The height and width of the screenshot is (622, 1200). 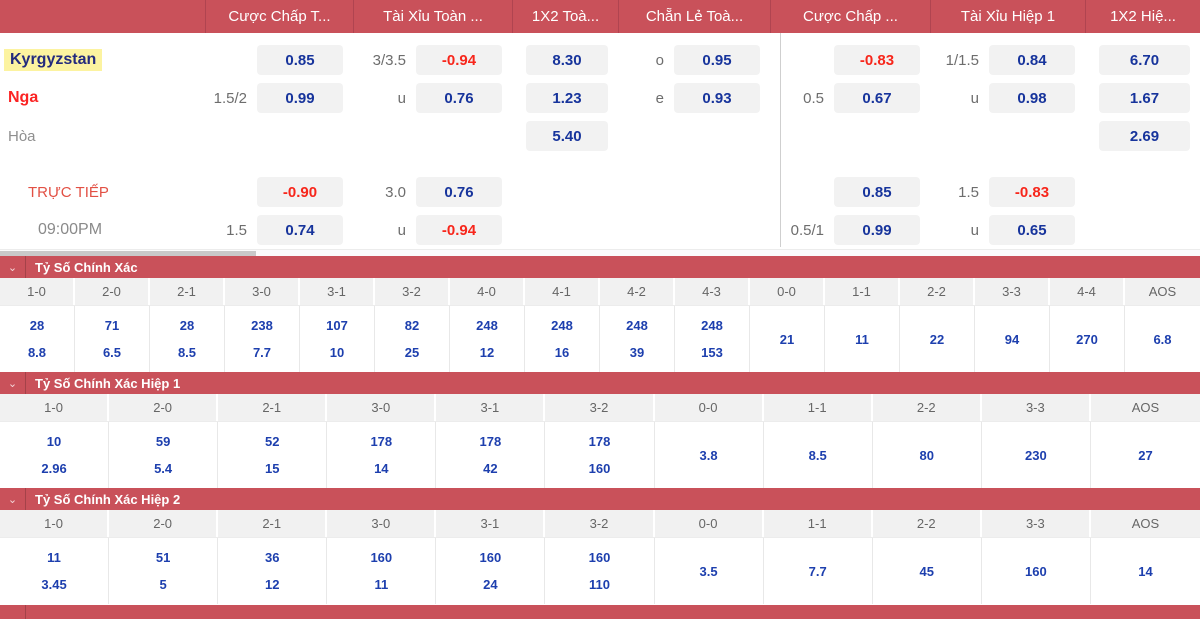 What do you see at coordinates (262, 325) in the screenshot?
I see `score-odds-value: 238` at bounding box center [262, 325].